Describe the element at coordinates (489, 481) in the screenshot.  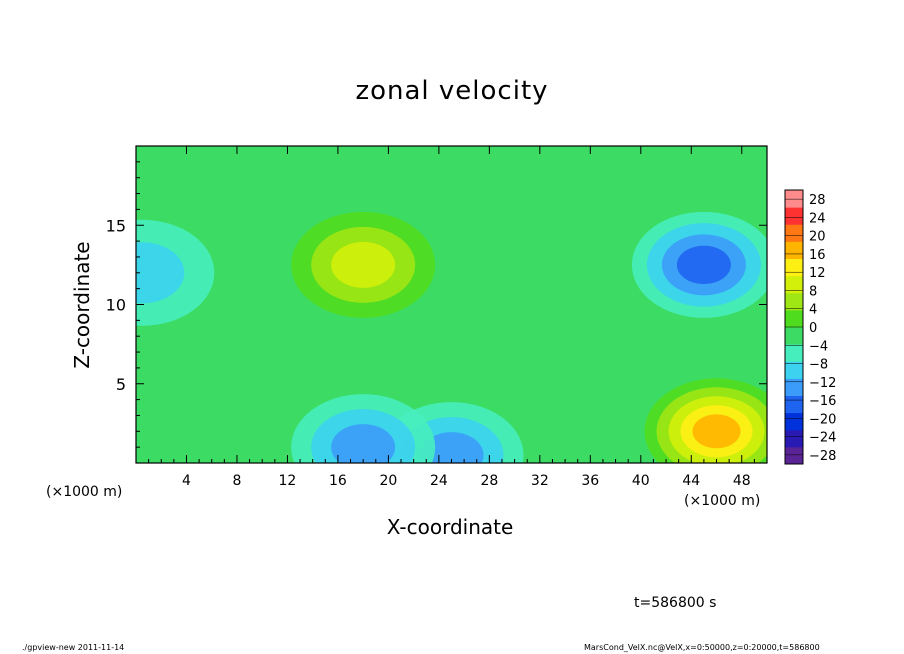
I see `x-tick-label: 28` at that location.